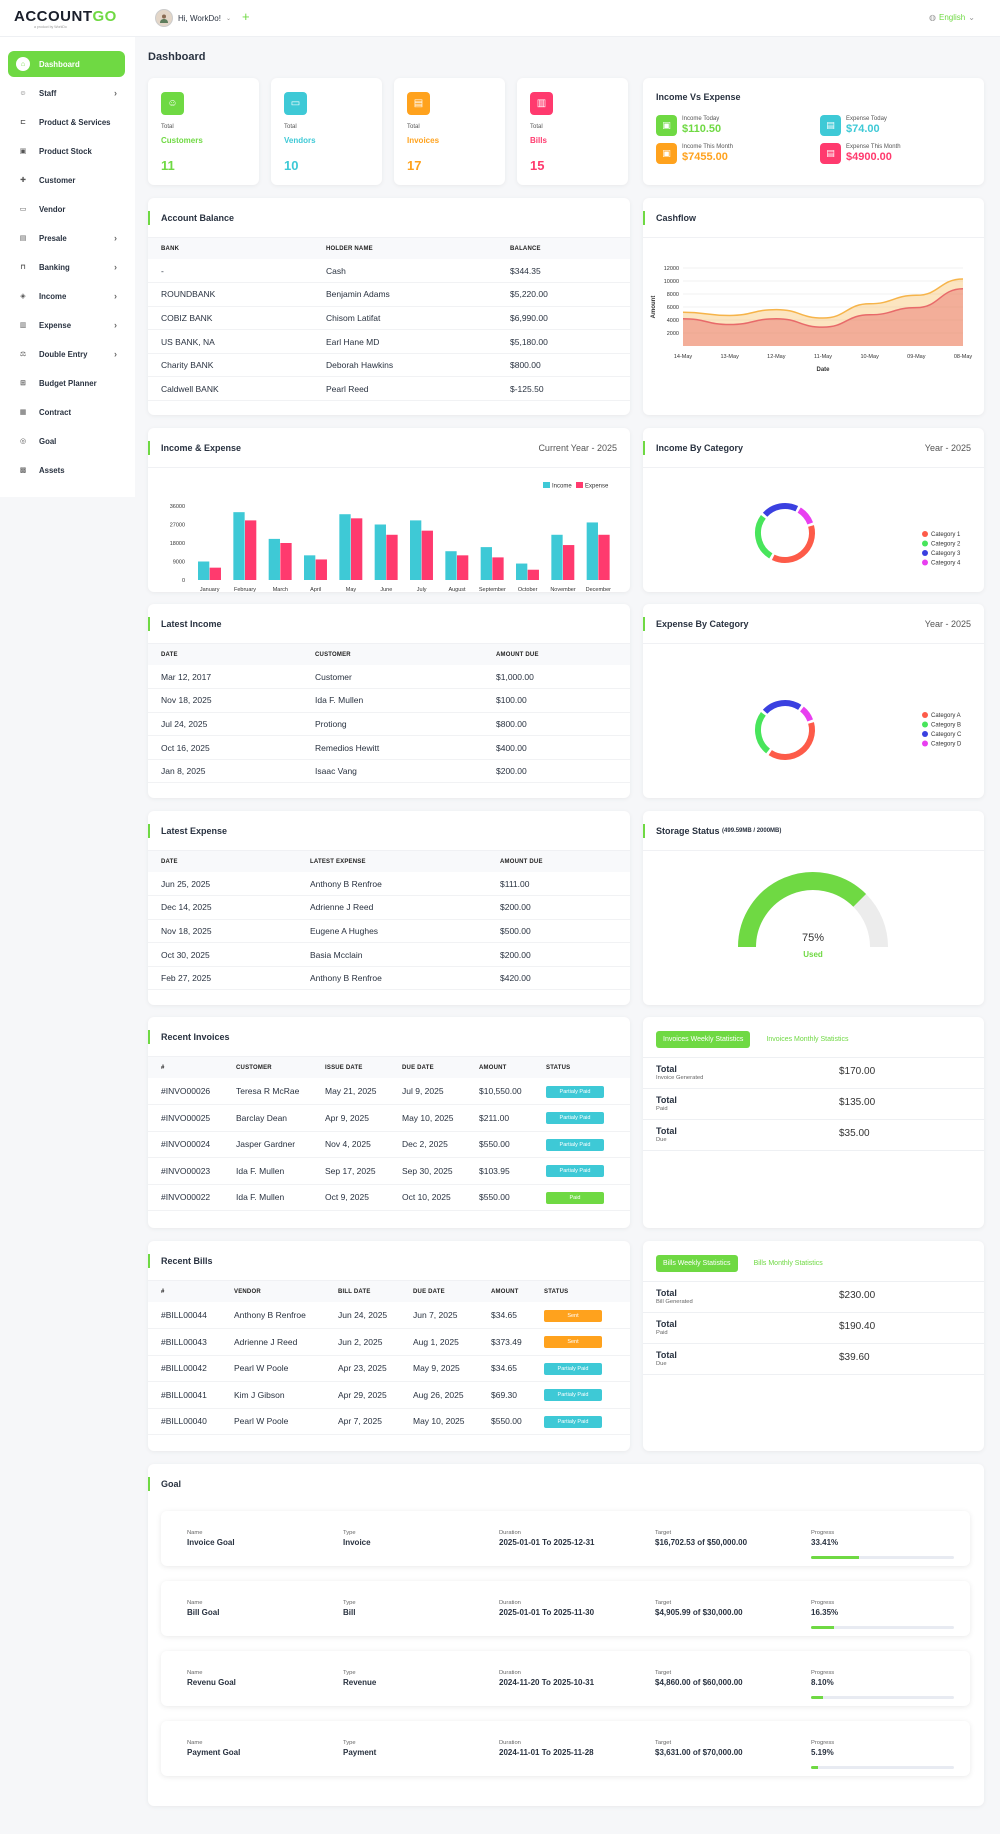 Image resolution: width=1000 pixels, height=1834 pixels. I want to click on table-row: Charity BANK Deborah Hawkins $800.00, so click(389, 365).